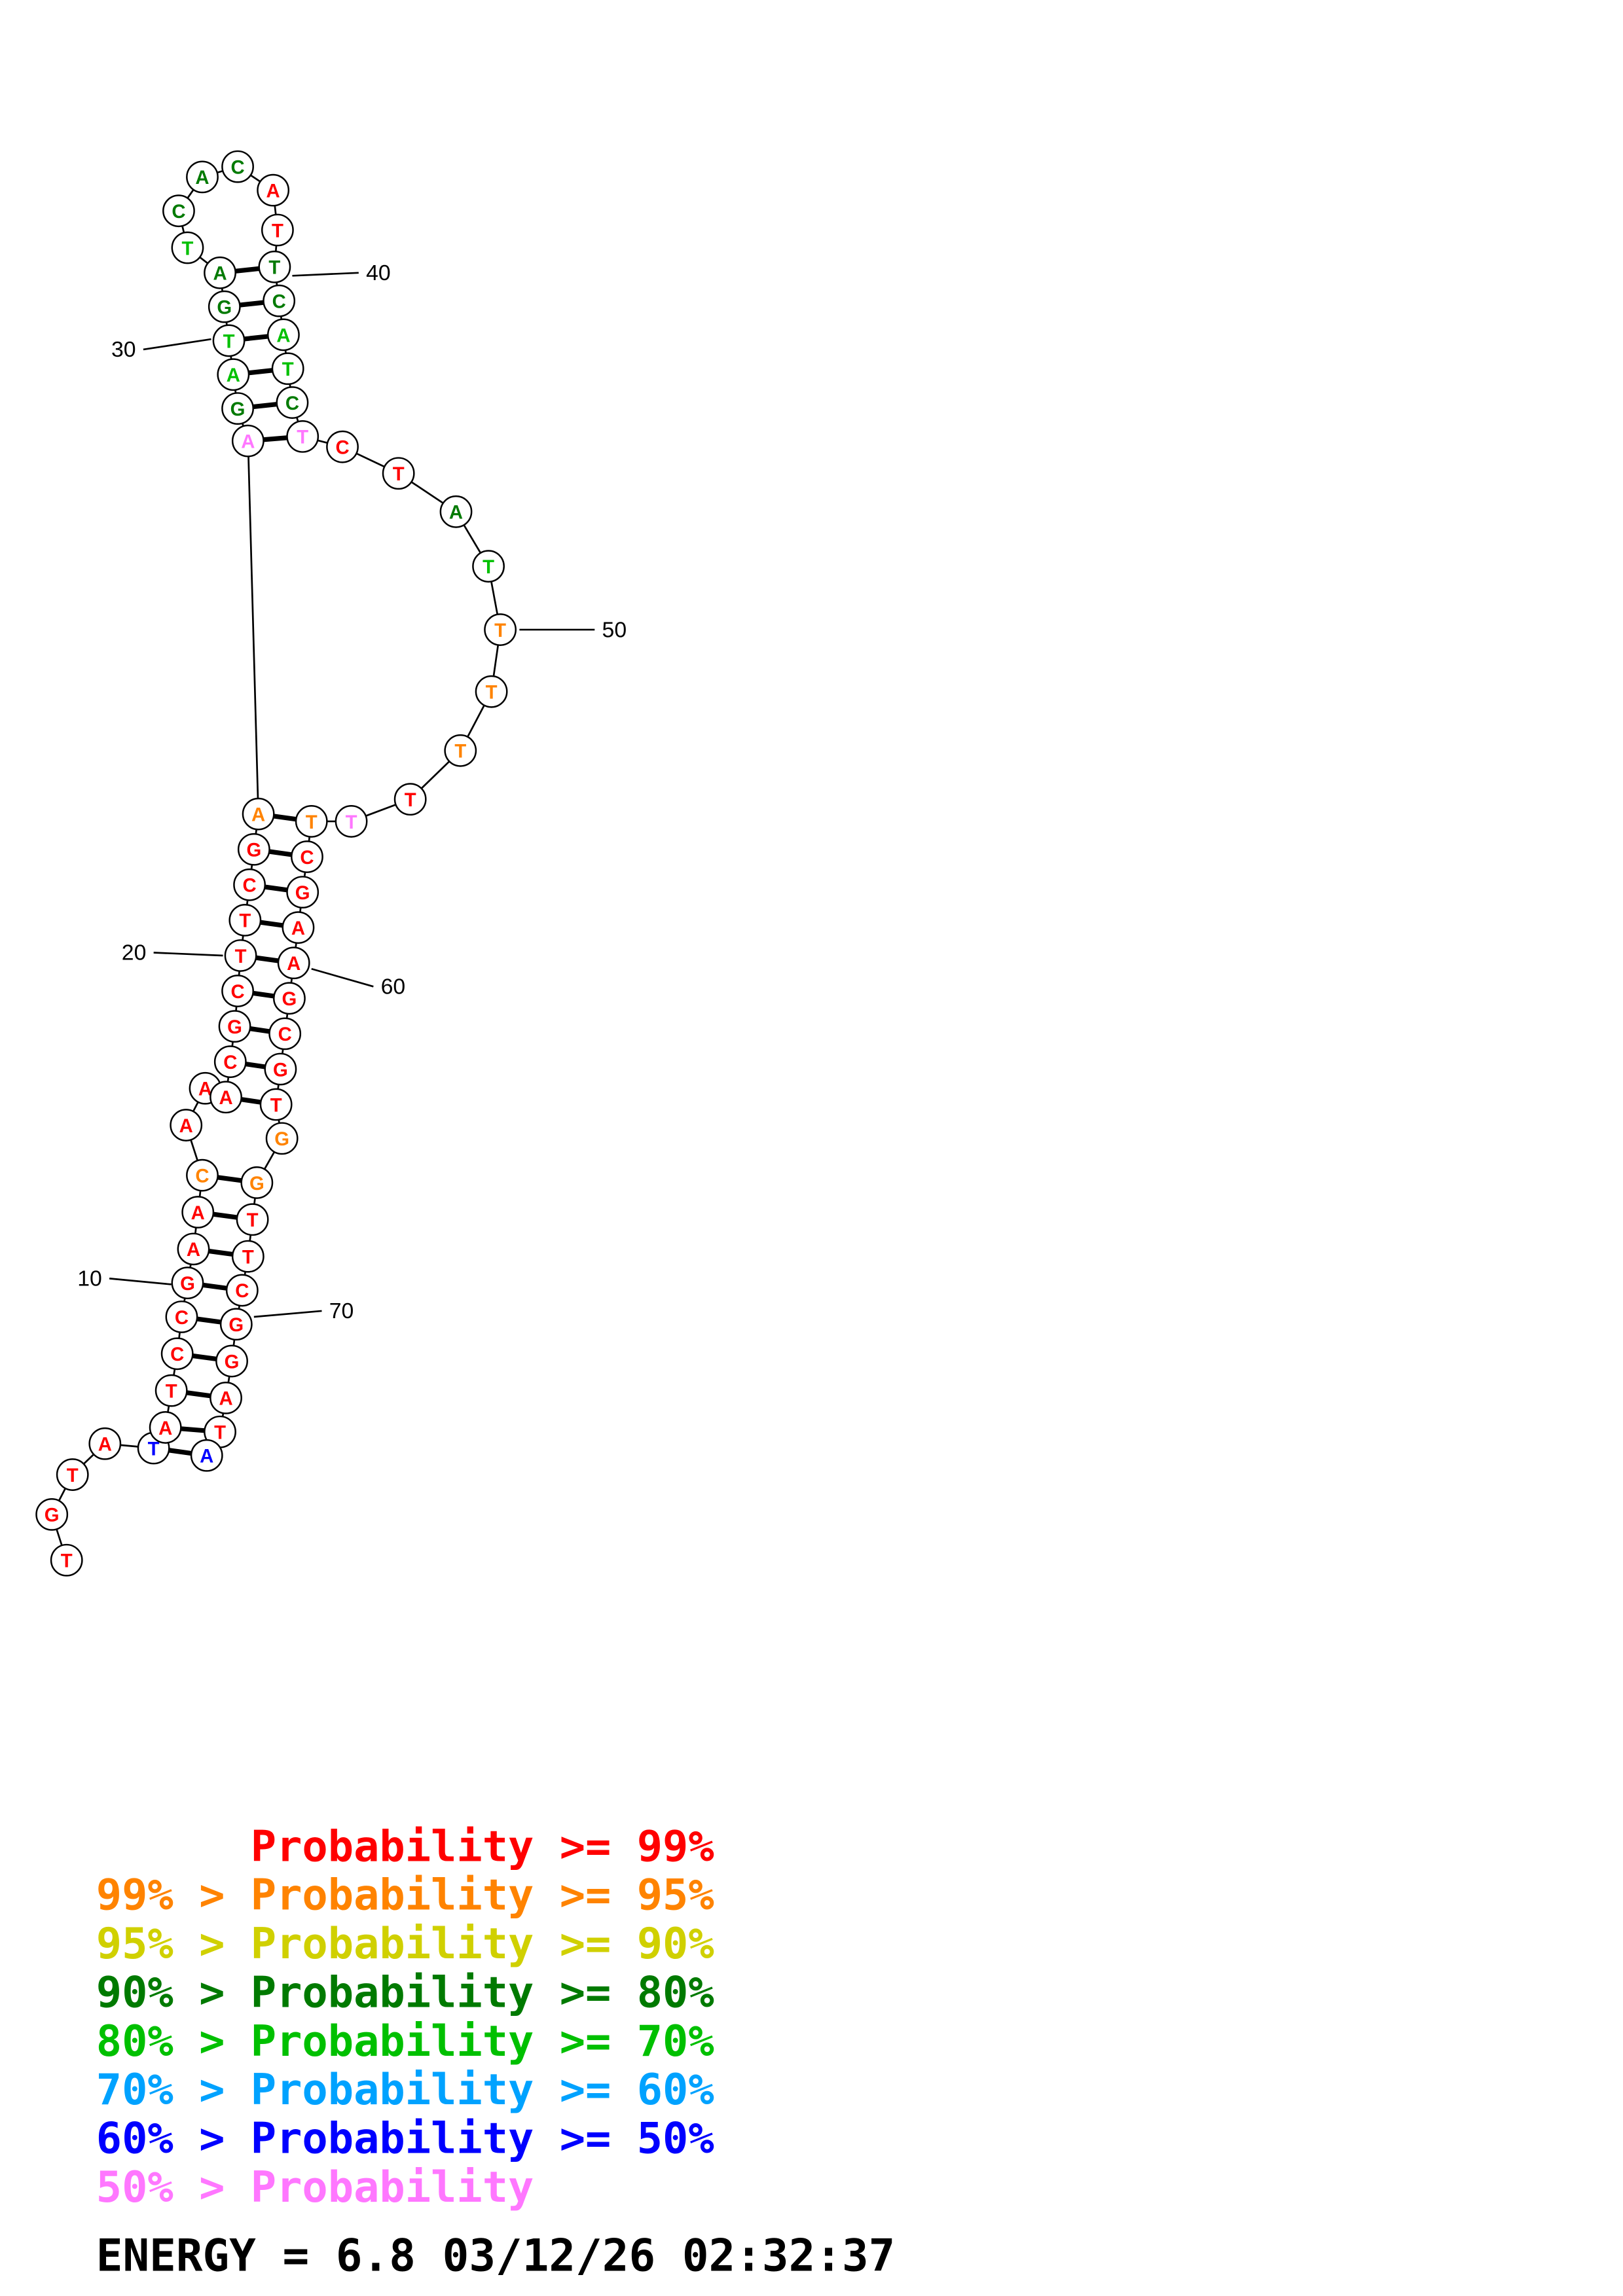 This screenshot has height=2296, width=1623. Describe the element at coordinates (405, 1895) in the screenshot. I see `legend-line-95: 99% > Probability >= 95%` at that location.